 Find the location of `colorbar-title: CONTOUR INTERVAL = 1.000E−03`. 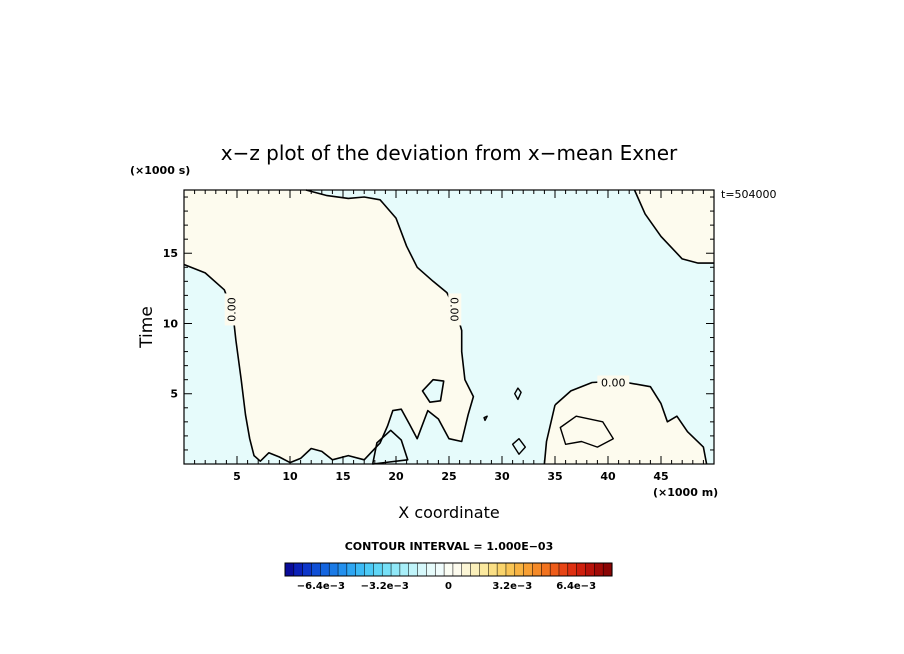

colorbar-title: CONTOUR INTERVAL = 1.000E−03 is located at coordinates (449, 546).